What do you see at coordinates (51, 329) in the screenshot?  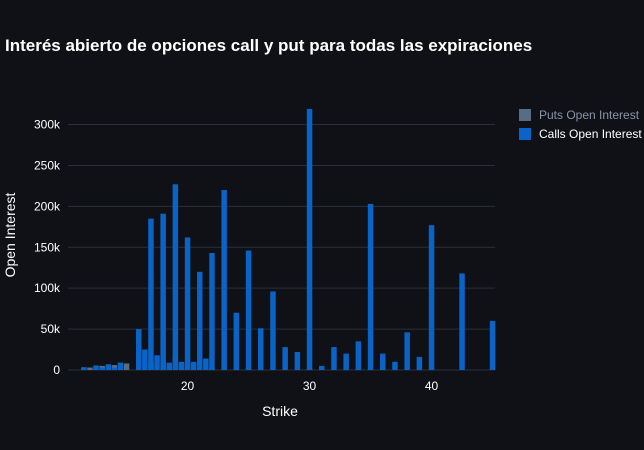 I see `y-tick-label: 50k` at bounding box center [51, 329].